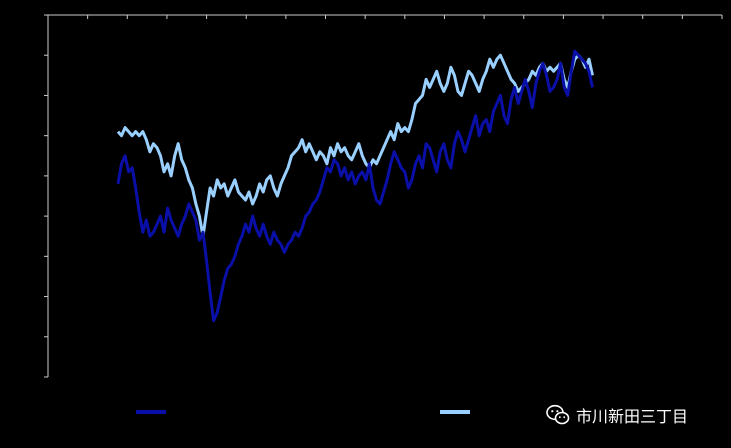 This screenshot has height=448, width=731. Describe the element at coordinates (632, 416) in the screenshot. I see `watermark-text: 市川新田三丁目` at that location.